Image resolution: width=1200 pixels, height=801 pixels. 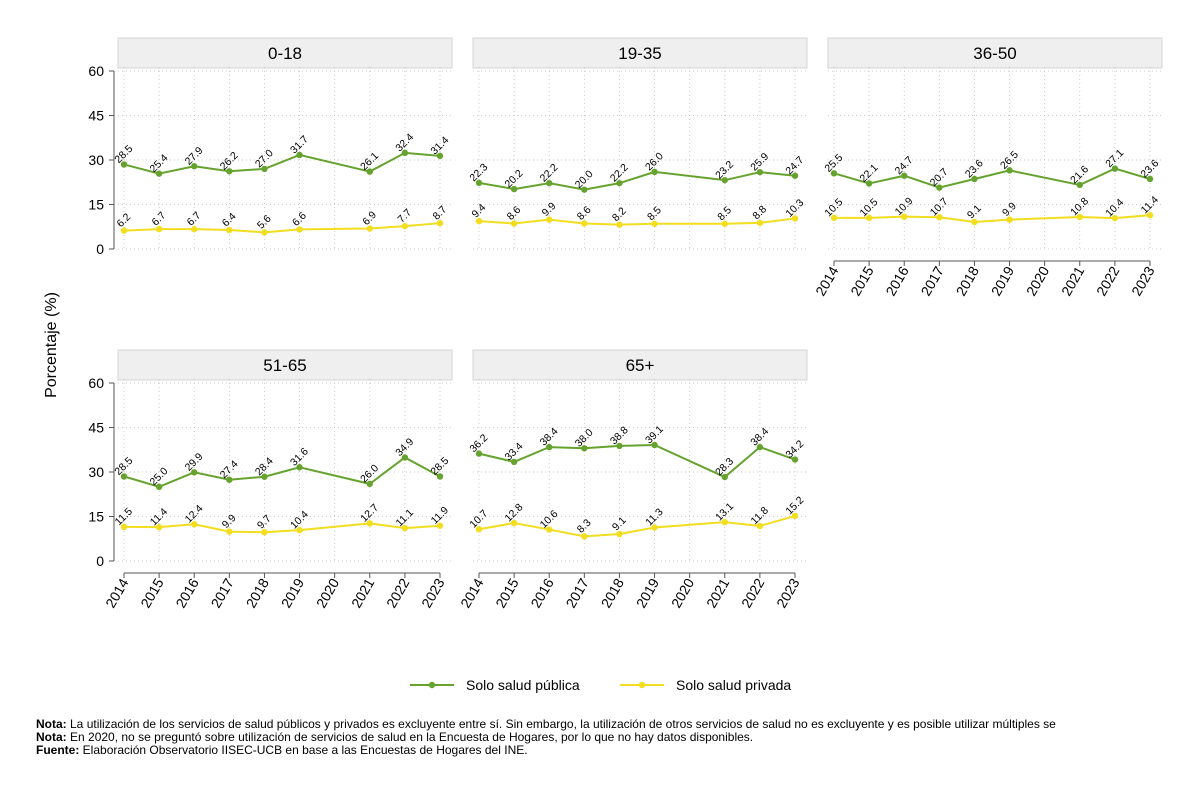 I want to click on data-label: 7.7, so click(x=404, y=216).